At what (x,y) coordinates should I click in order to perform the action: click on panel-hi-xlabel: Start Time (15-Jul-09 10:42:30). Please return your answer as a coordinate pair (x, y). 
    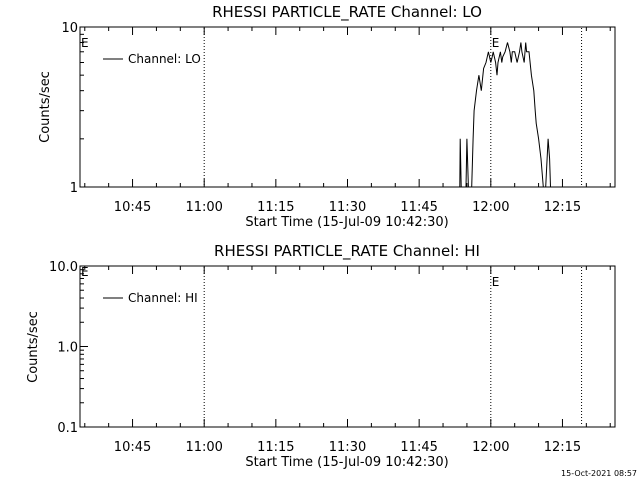
    Looking at the image, I should click on (346, 462).